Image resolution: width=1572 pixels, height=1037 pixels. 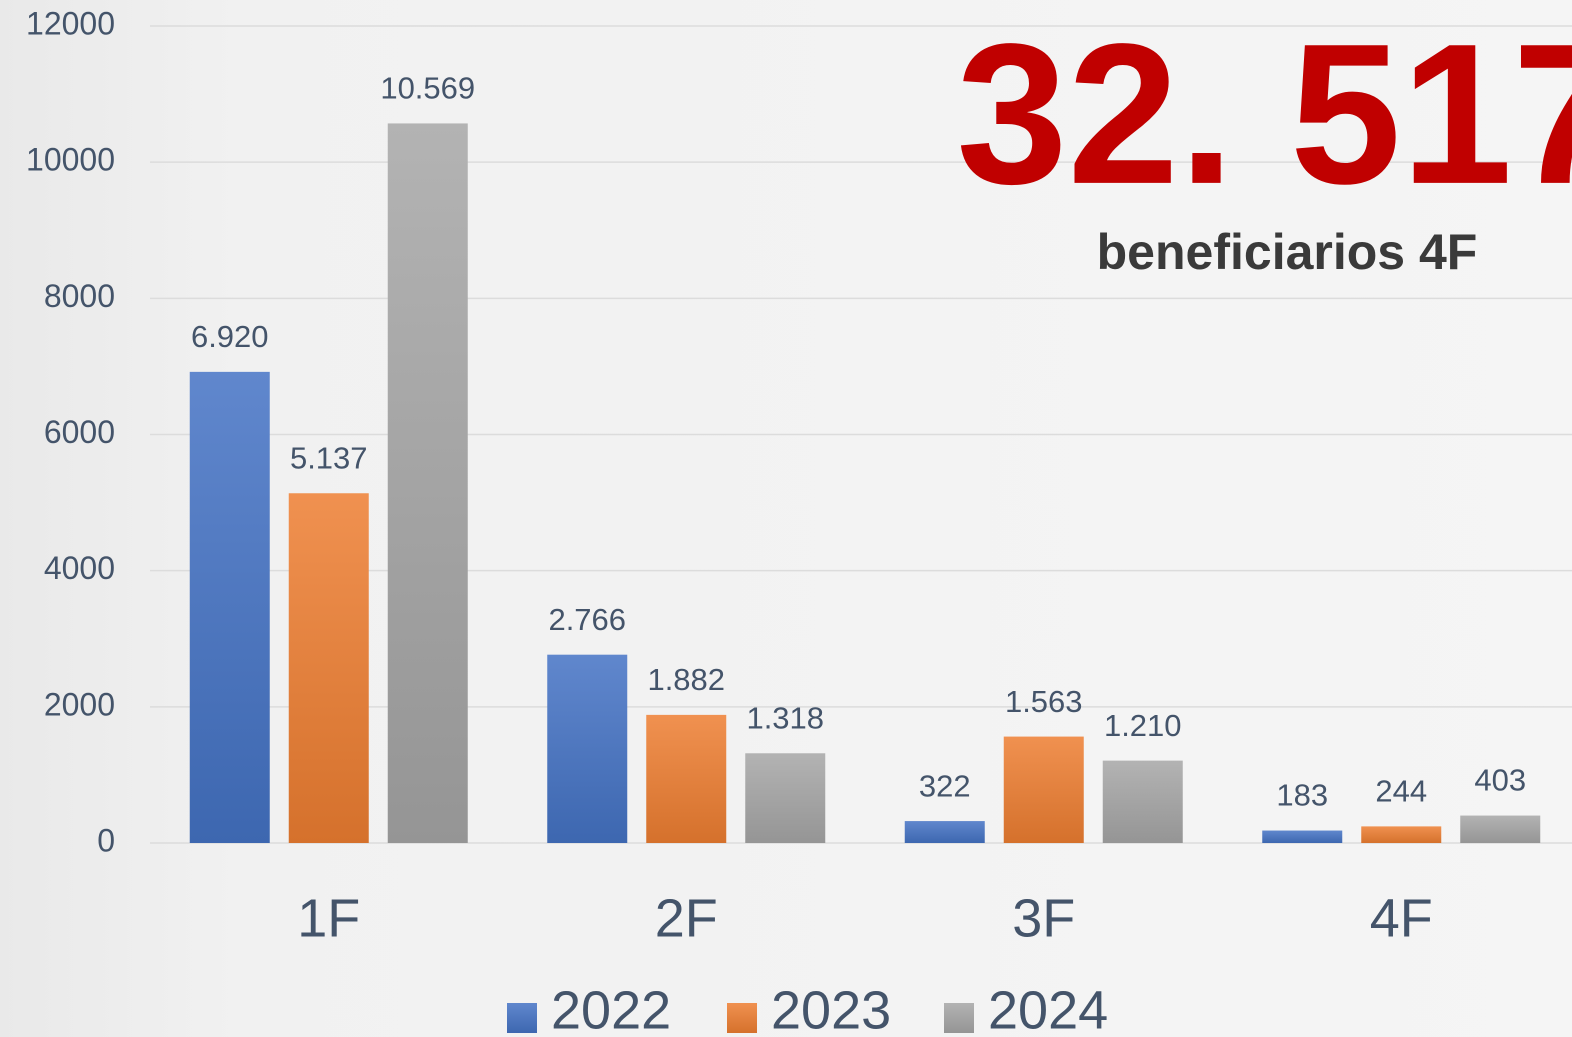 What do you see at coordinates (328, 918) in the screenshot?
I see `x-tick-label: 1F` at bounding box center [328, 918].